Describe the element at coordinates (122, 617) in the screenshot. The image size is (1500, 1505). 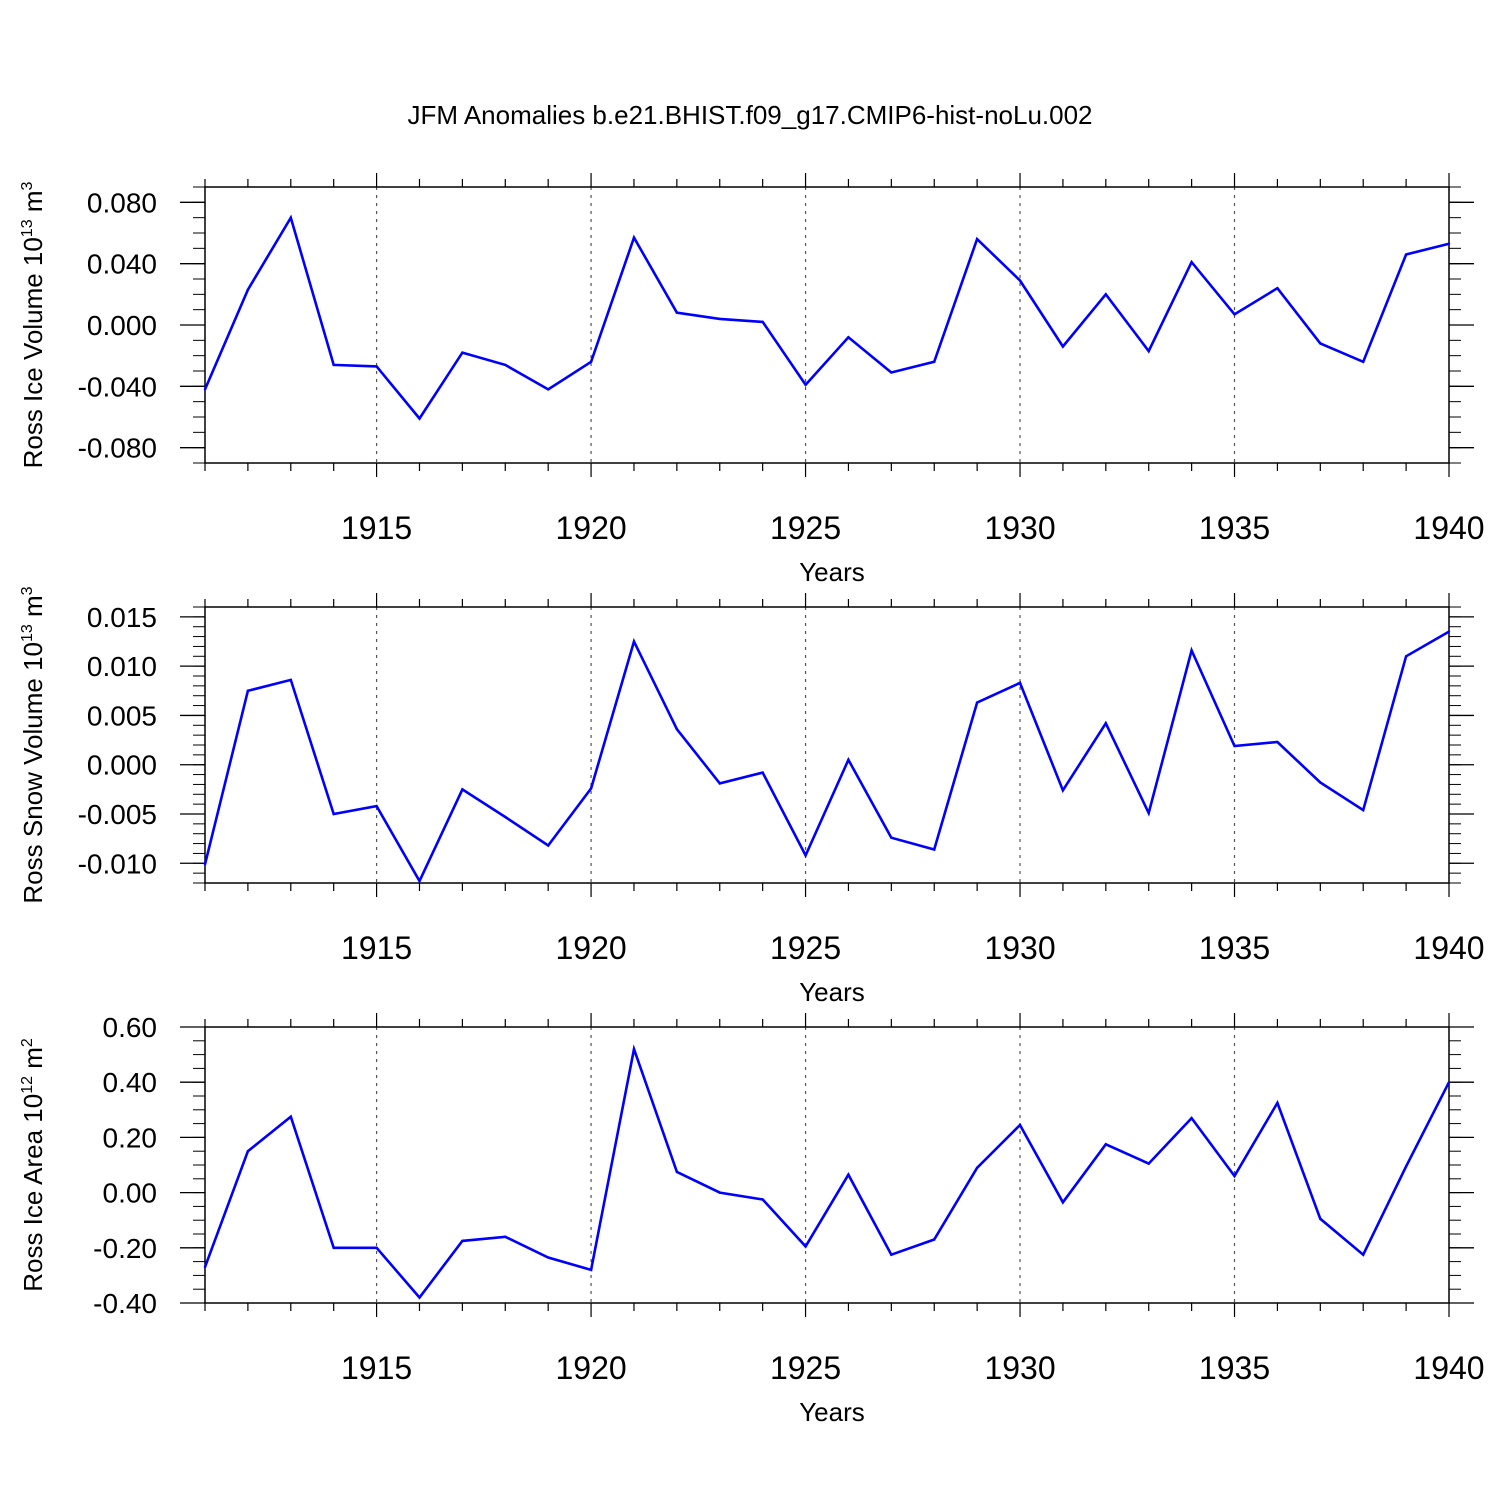
I see `y-tick-label: 0.015` at that location.